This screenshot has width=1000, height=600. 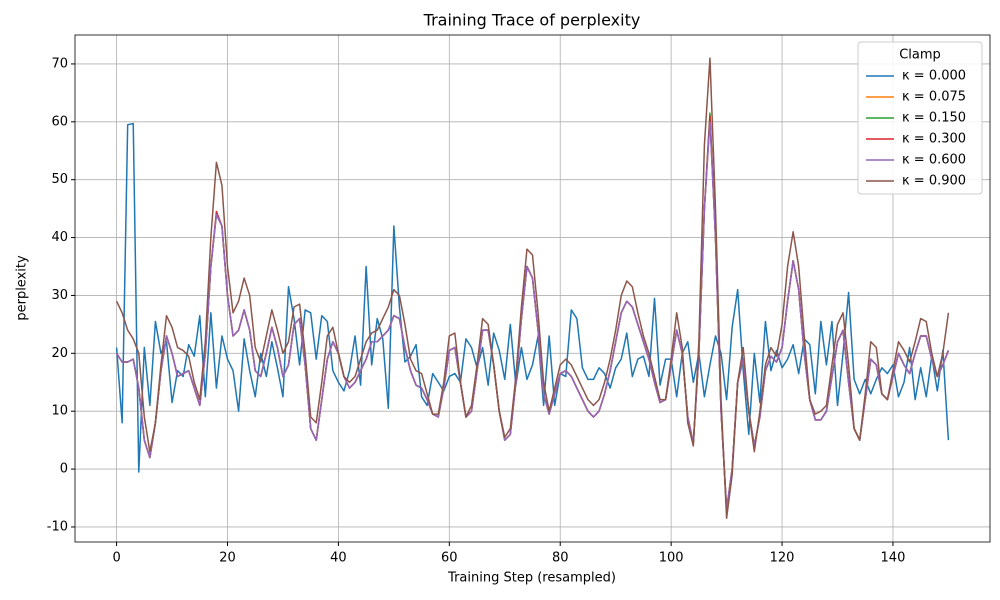 What do you see at coordinates (934, 76) in the screenshot?
I see `legend-label: κ = 0.000` at bounding box center [934, 76].